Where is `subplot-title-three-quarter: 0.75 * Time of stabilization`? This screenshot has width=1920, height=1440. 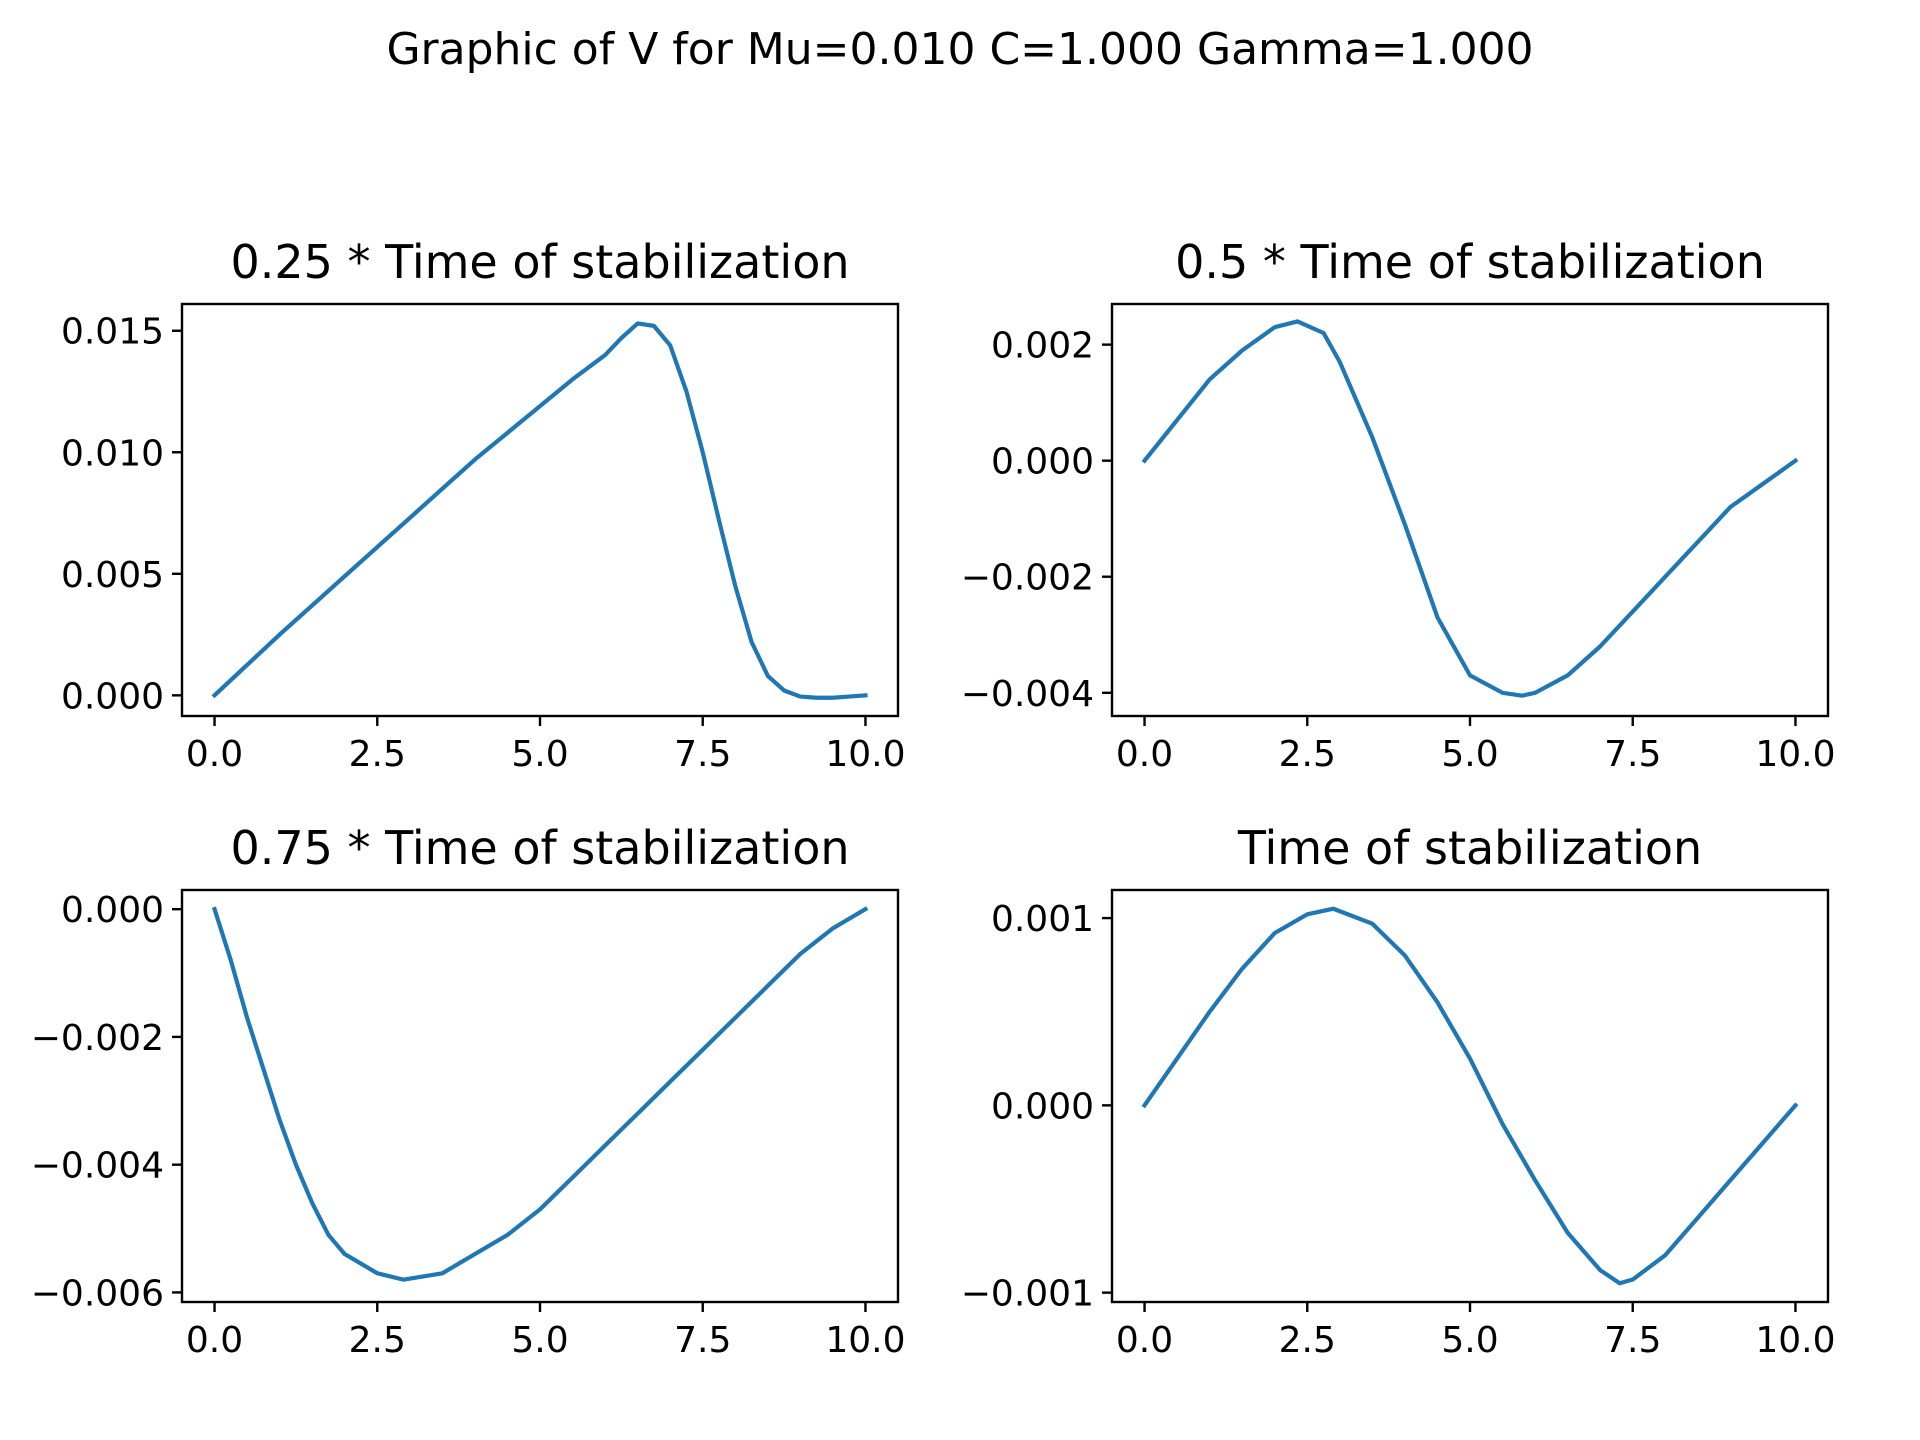
subplot-title-three-quarter: 0.75 * Time of stabilization is located at coordinates (539, 848).